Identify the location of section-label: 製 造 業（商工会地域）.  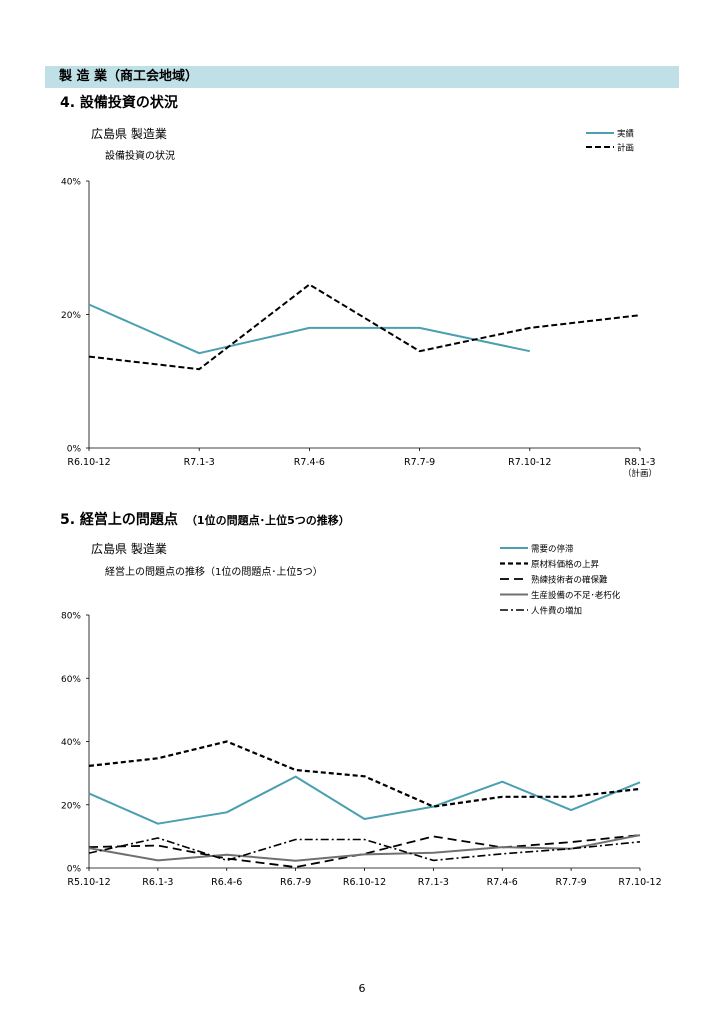
(129, 76).